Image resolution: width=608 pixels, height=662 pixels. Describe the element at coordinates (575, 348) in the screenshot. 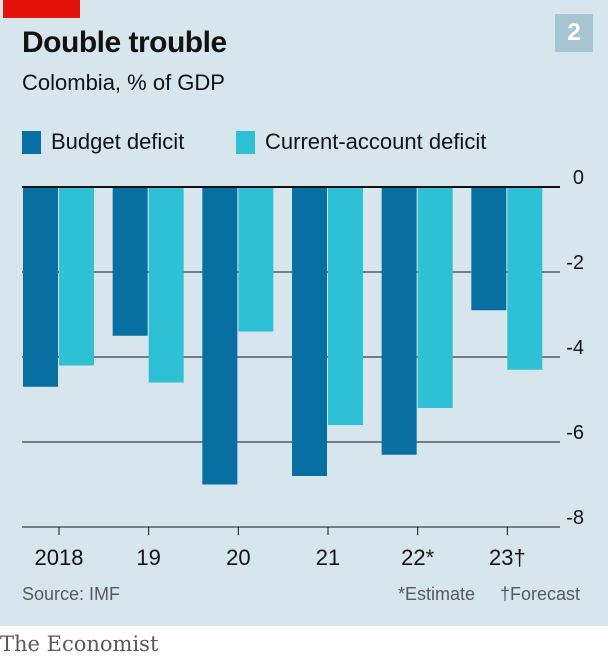

I see `y-tick-label: -4` at that location.